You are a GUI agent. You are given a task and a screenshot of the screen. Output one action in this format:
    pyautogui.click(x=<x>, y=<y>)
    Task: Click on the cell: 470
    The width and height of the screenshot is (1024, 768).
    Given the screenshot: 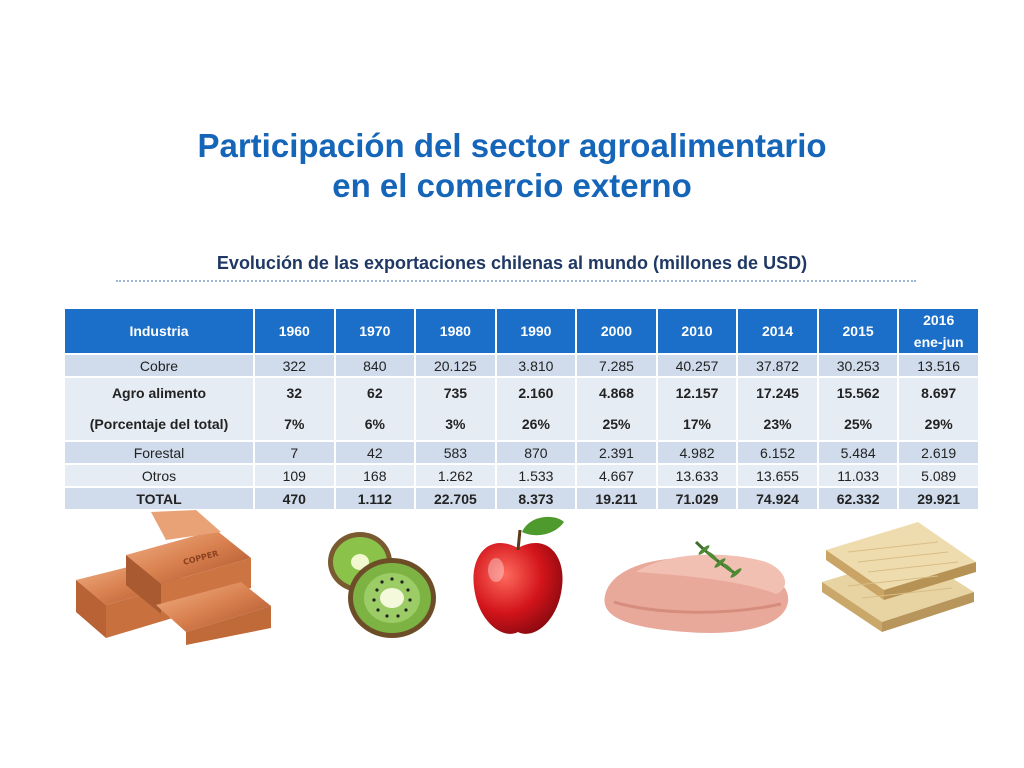 What is the action you would take?
    pyautogui.click(x=294, y=498)
    